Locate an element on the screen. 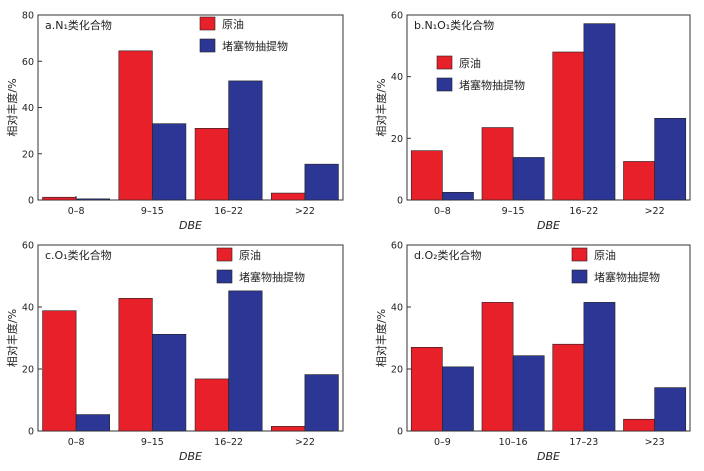 This screenshot has width=704, height=471. y-tick-label: 80 is located at coordinates (28, 16).